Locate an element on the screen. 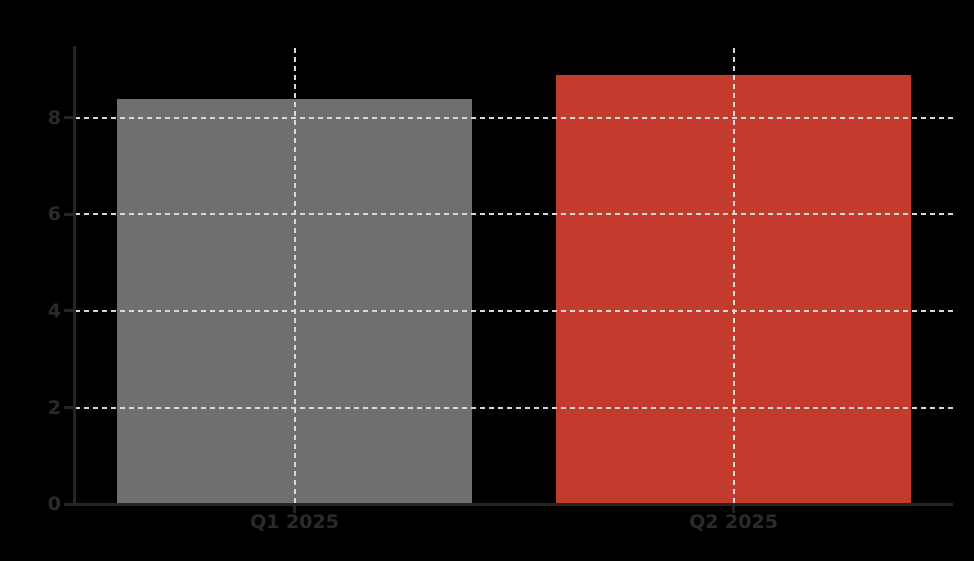 The height and width of the screenshot is (561, 974). x-axis-spine is located at coordinates (513, 504).